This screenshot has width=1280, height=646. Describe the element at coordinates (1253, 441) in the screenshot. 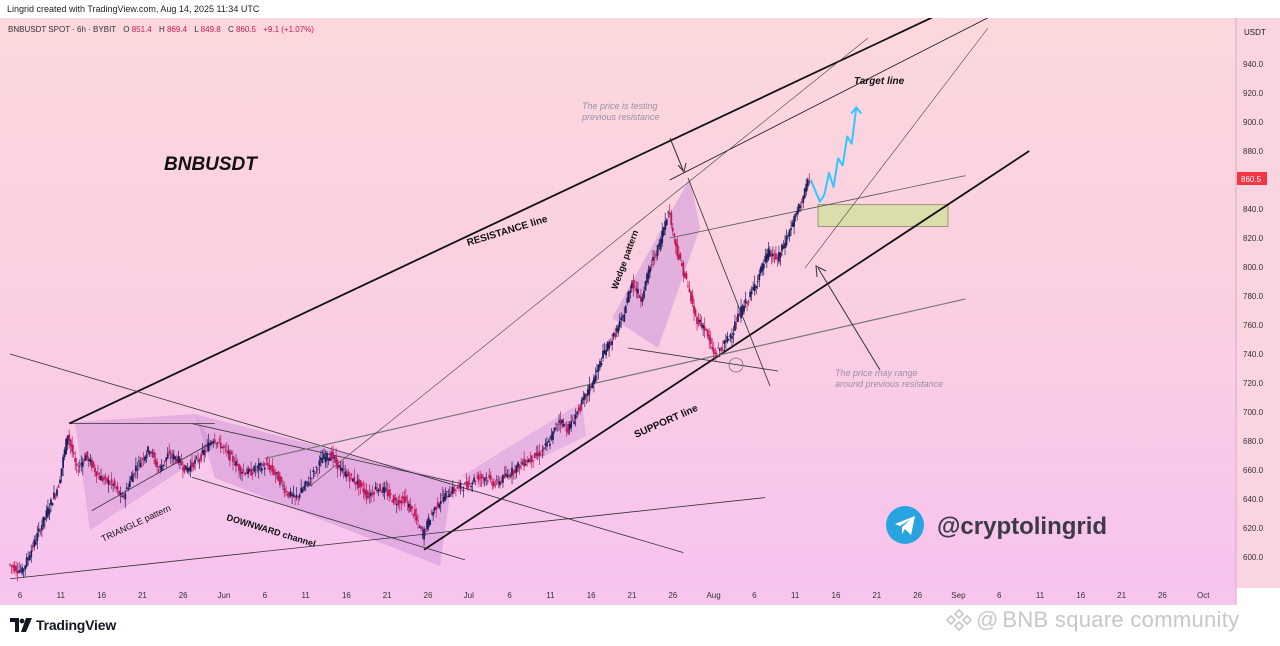

I see `price-tick-label: 680.0` at that location.